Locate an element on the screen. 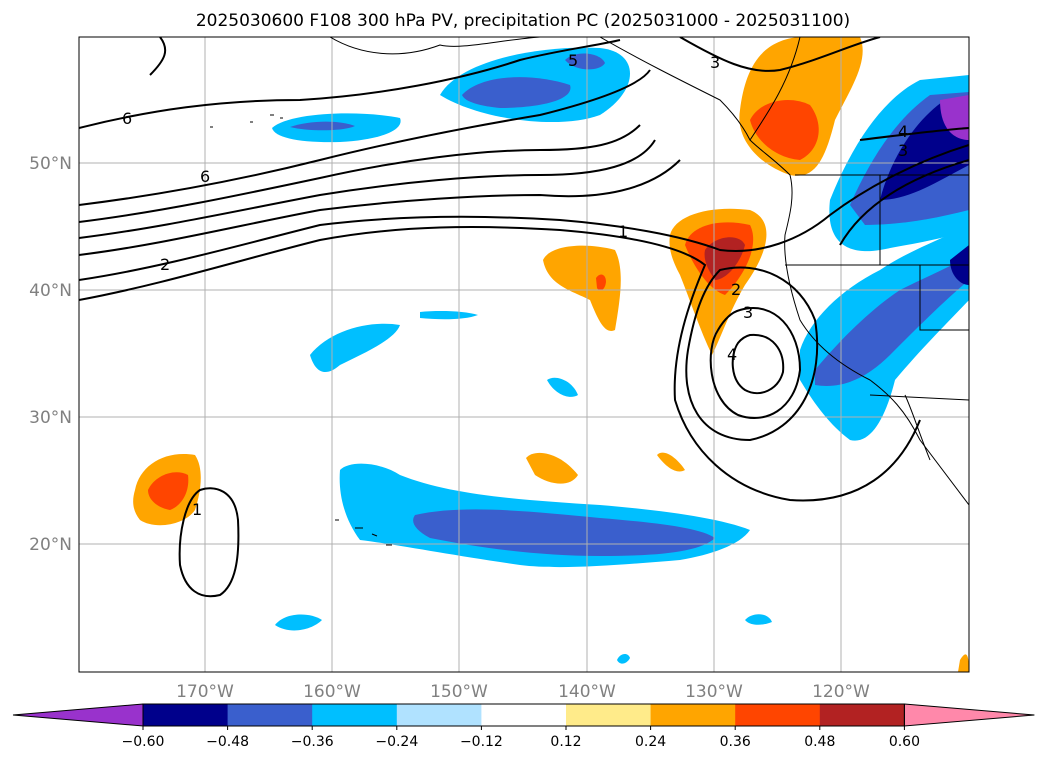  colorbar-tick-label: −0.36 is located at coordinates (312, 742).